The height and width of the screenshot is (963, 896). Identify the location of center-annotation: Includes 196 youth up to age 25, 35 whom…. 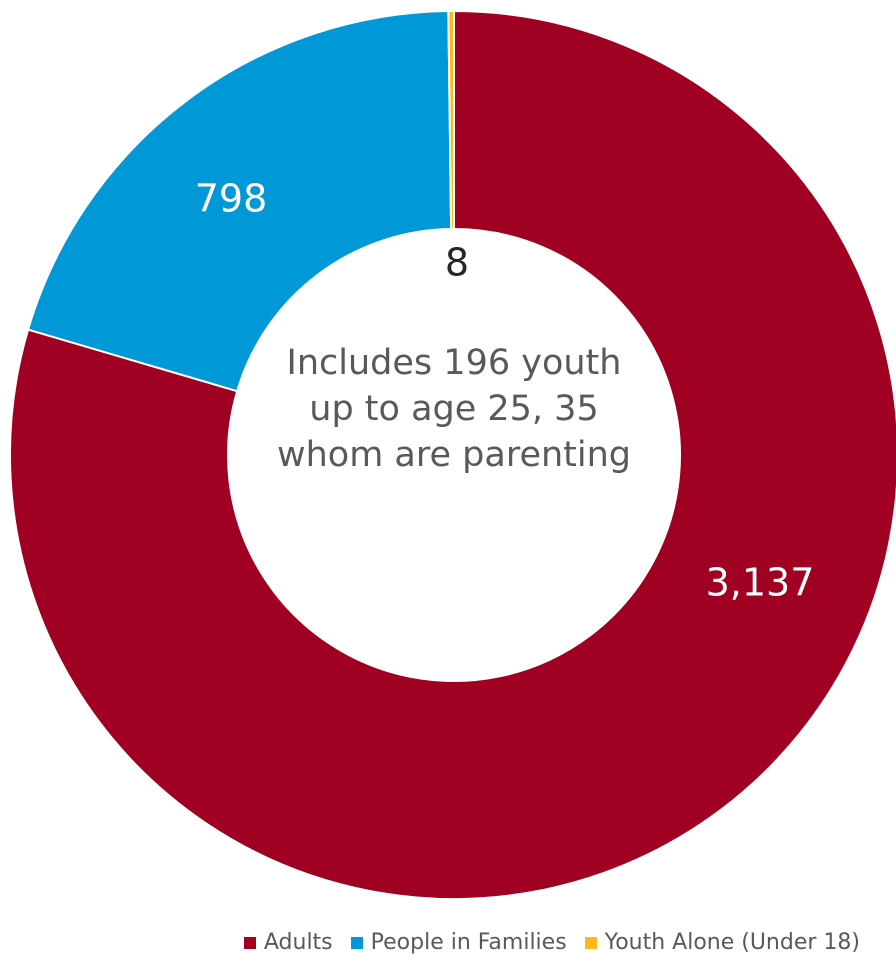
(454, 409).